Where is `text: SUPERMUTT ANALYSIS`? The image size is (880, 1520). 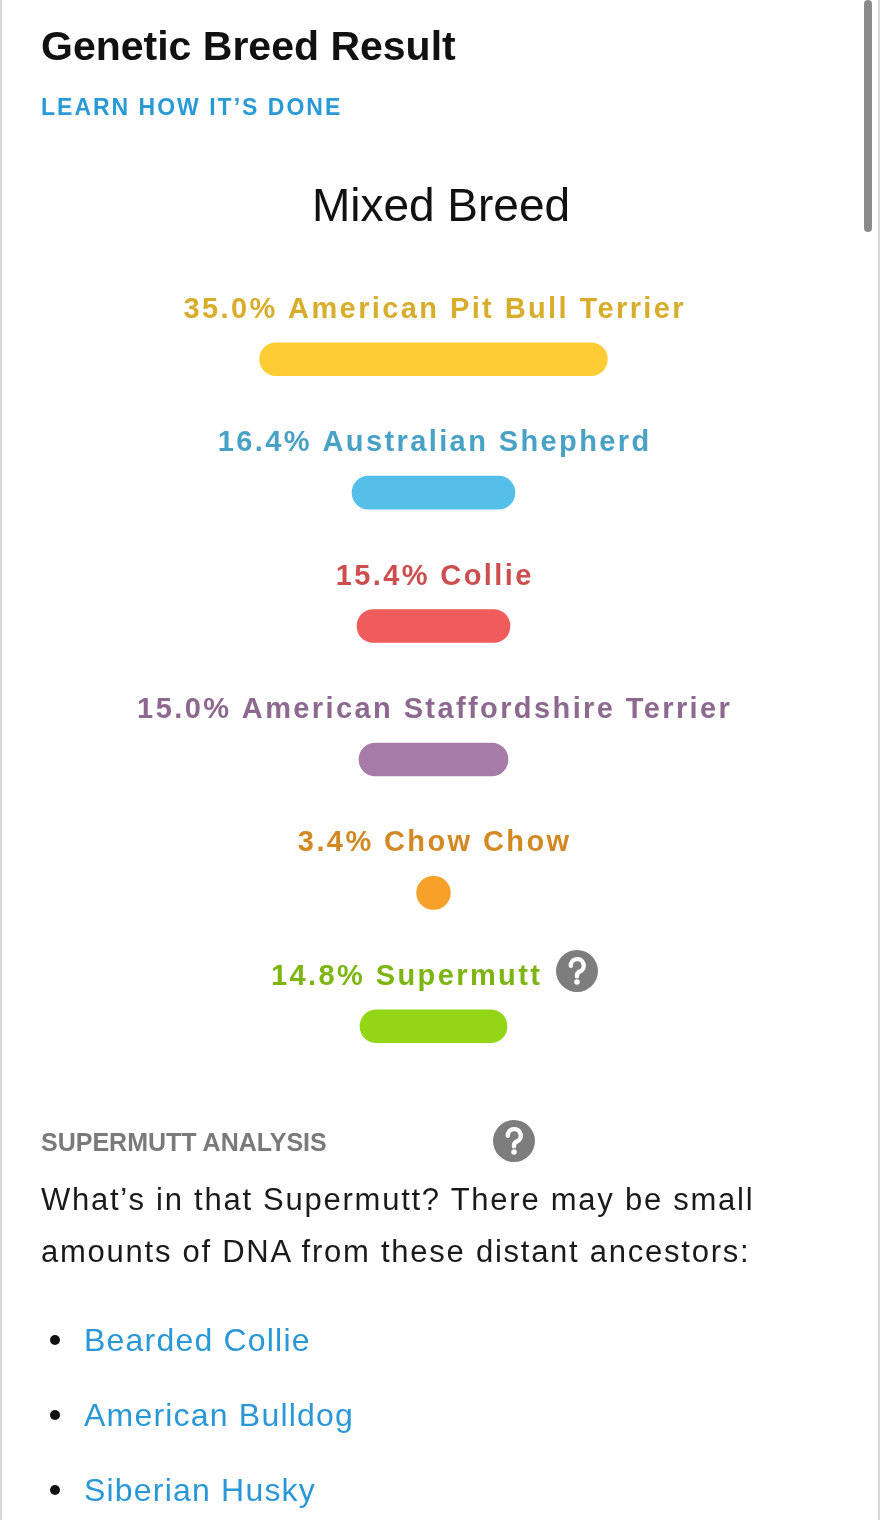 text: SUPERMUTT ANALYSIS is located at coordinates (184, 1142).